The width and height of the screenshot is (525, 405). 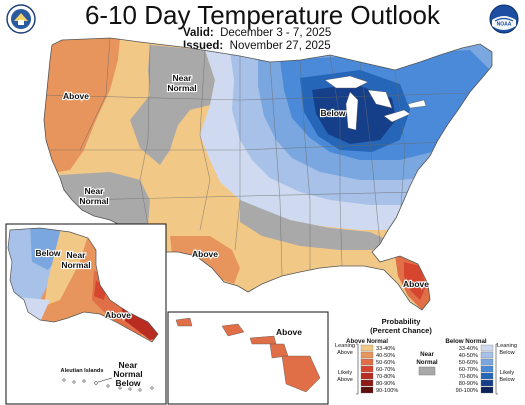 What do you see at coordinates (262, 15) in the screenshot?
I see `page-title: 6-10 Day Temperature Outlook` at bounding box center [262, 15].